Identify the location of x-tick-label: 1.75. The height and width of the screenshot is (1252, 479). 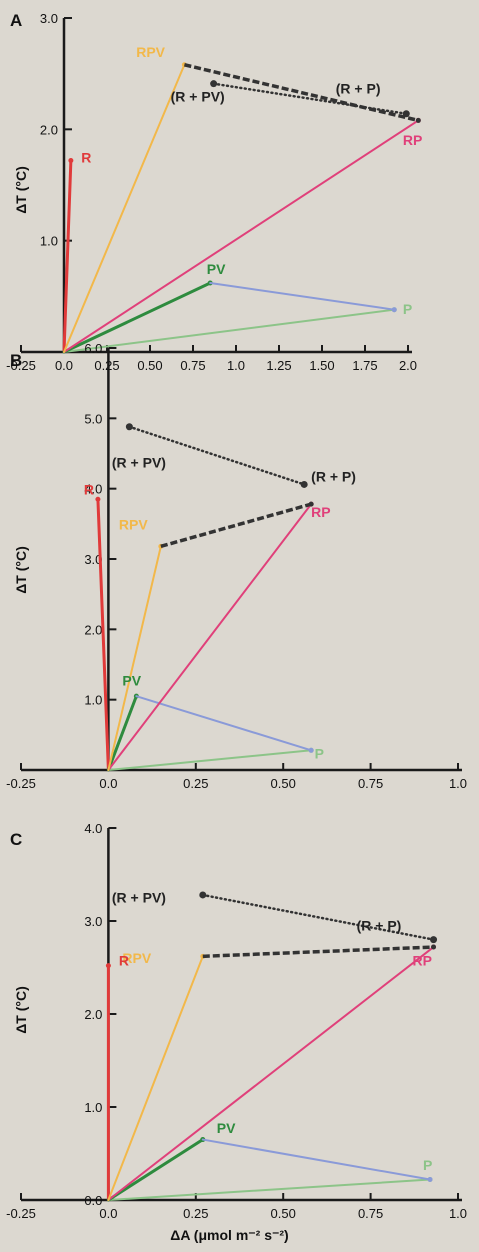
(364, 365).